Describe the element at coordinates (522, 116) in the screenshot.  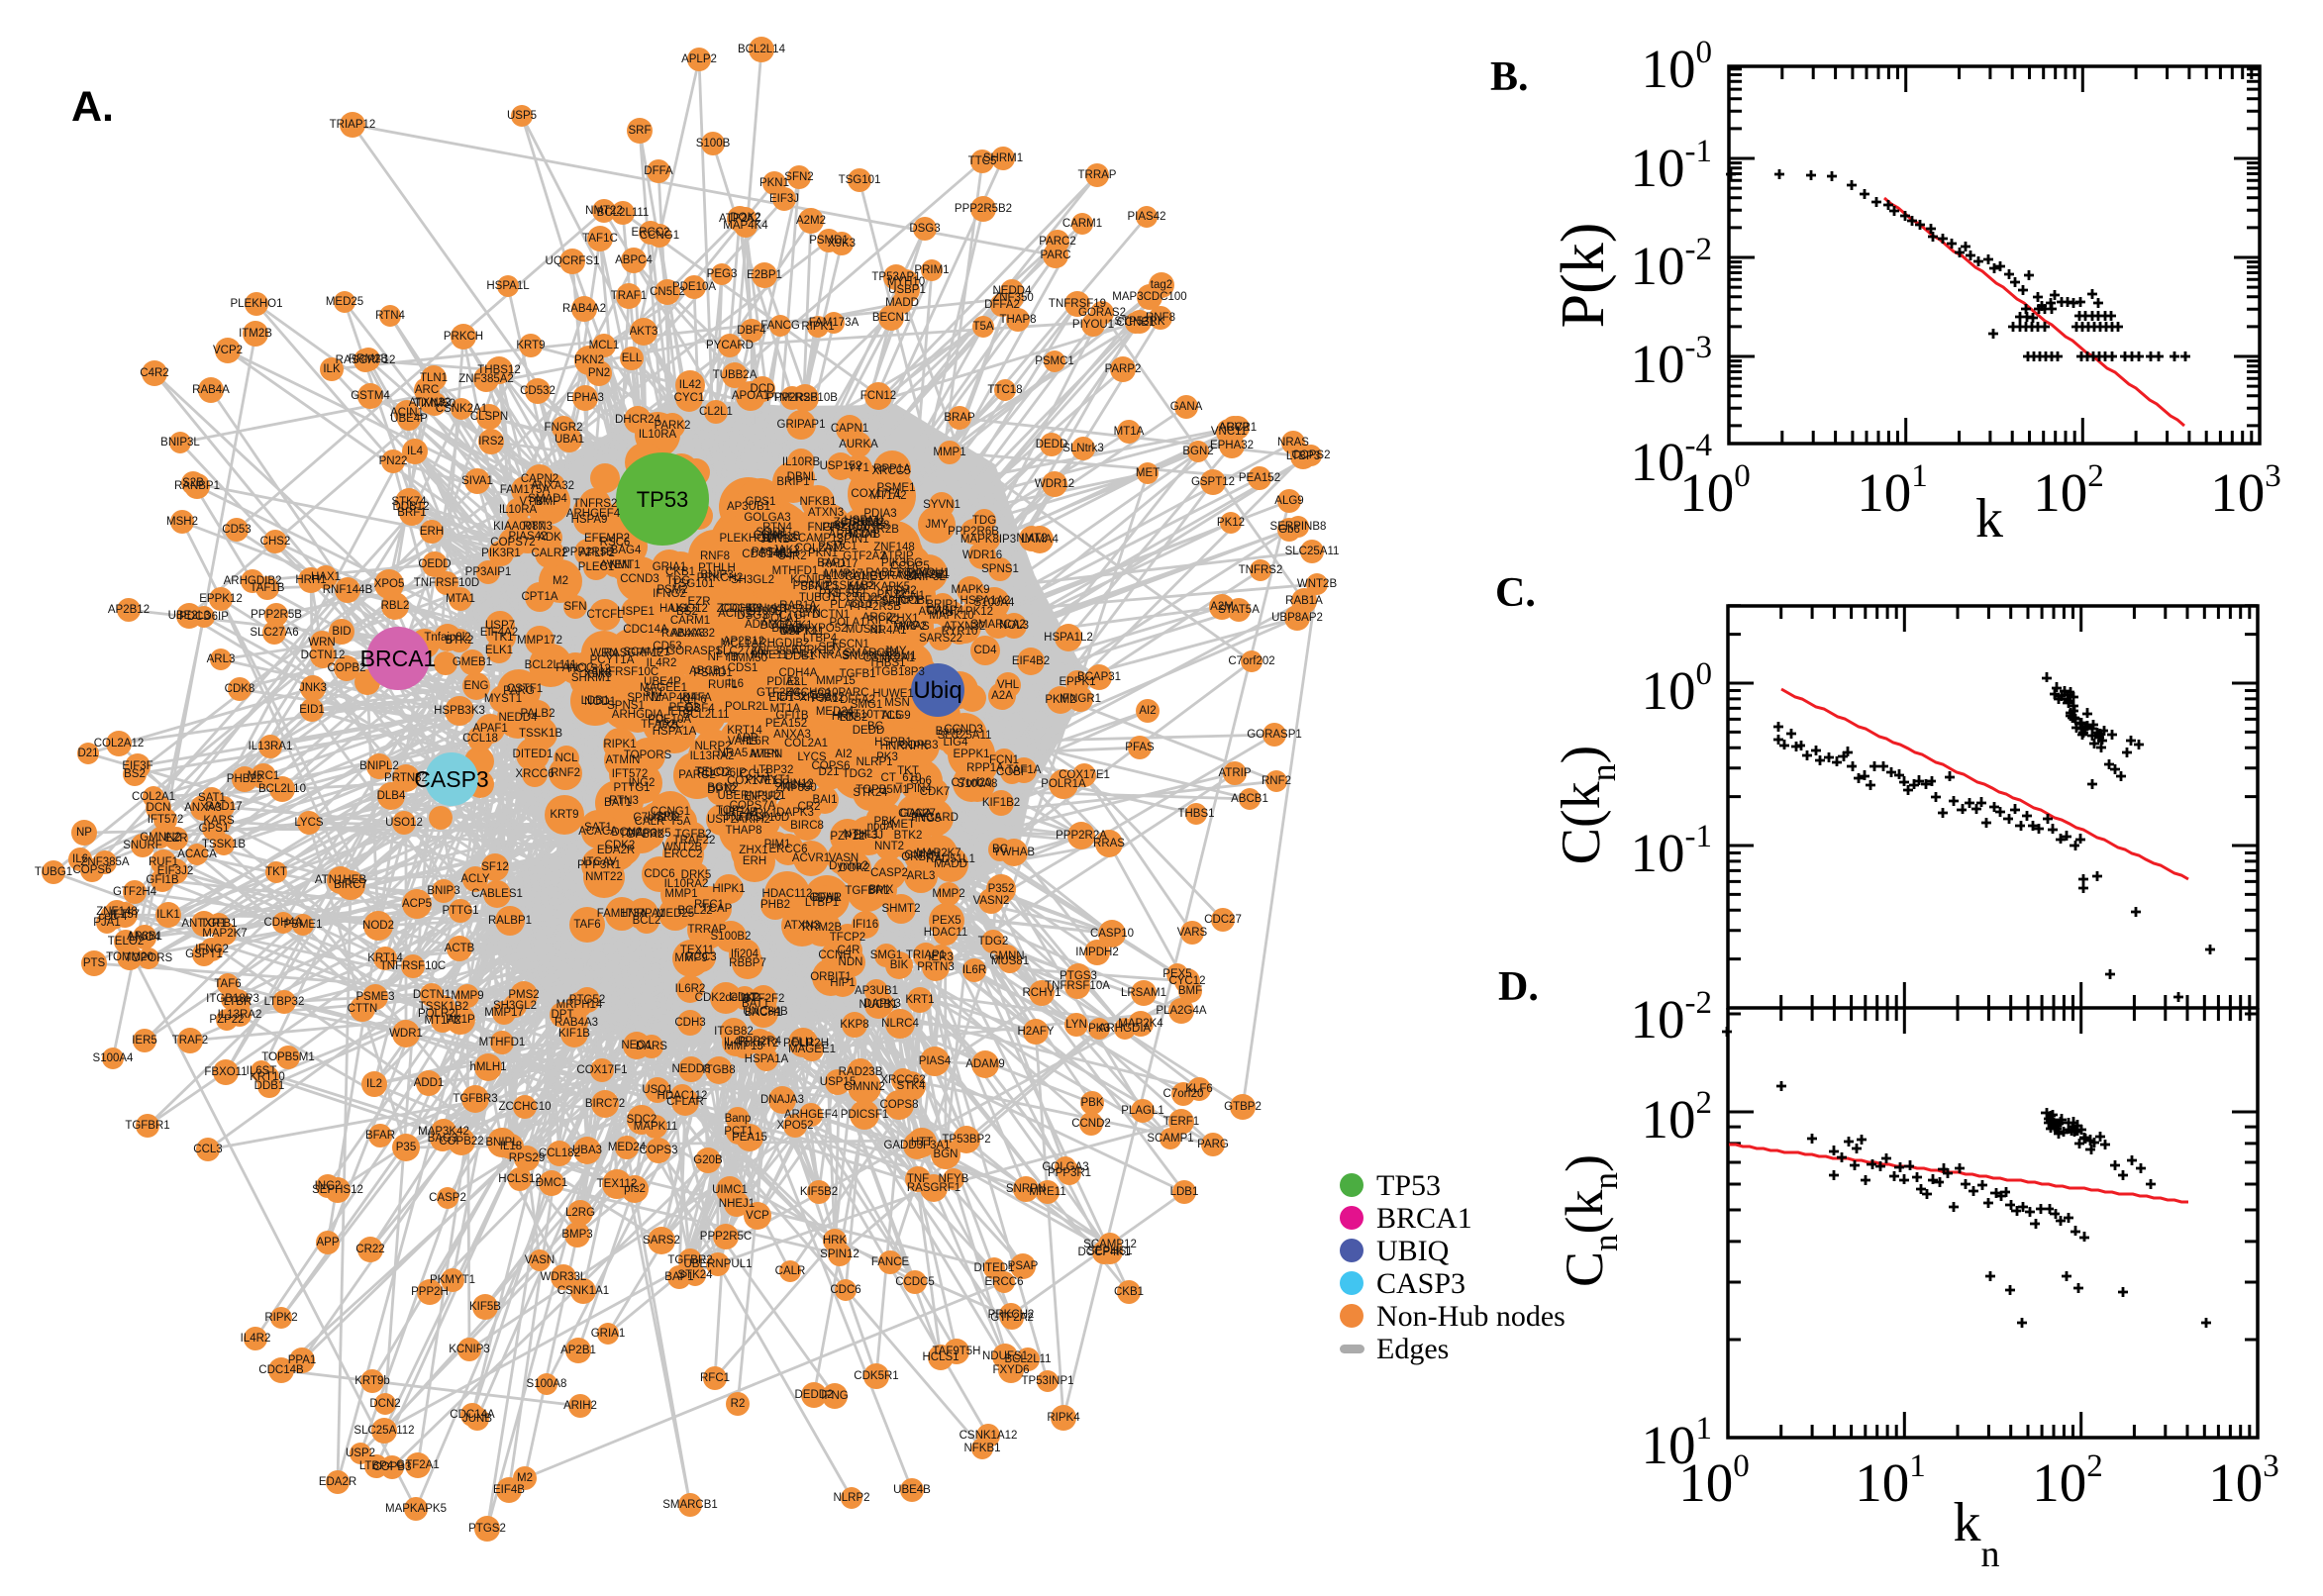
I see `svg-text: USP5` at that location.